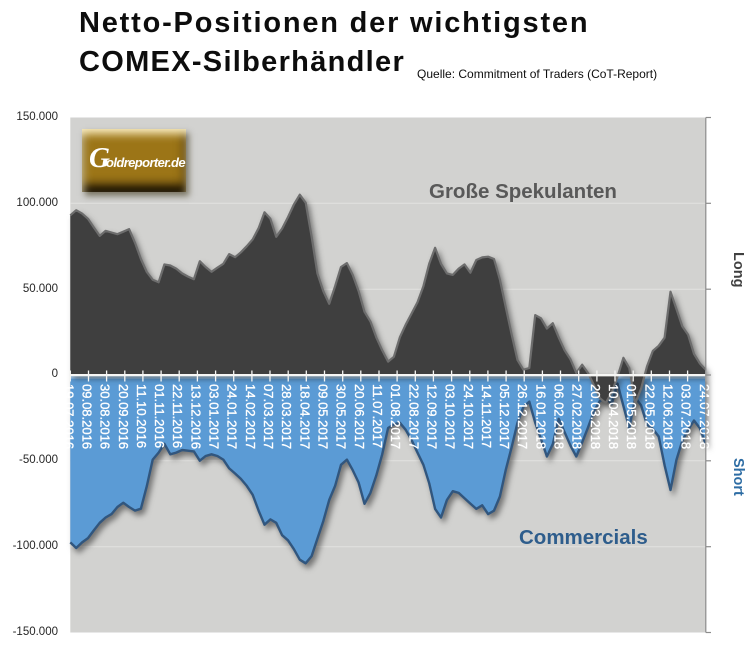  I want to click on svg-text: 18.04.2017, so click(304, 416).